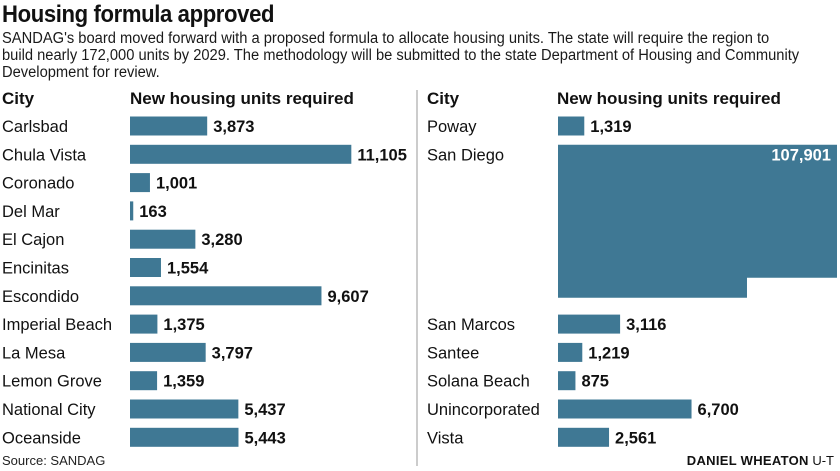  What do you see at coordinates (33, 240) in the screenshot?
I see `city-label-el-cajon: El Cajon` at bounding box center [33, 240].